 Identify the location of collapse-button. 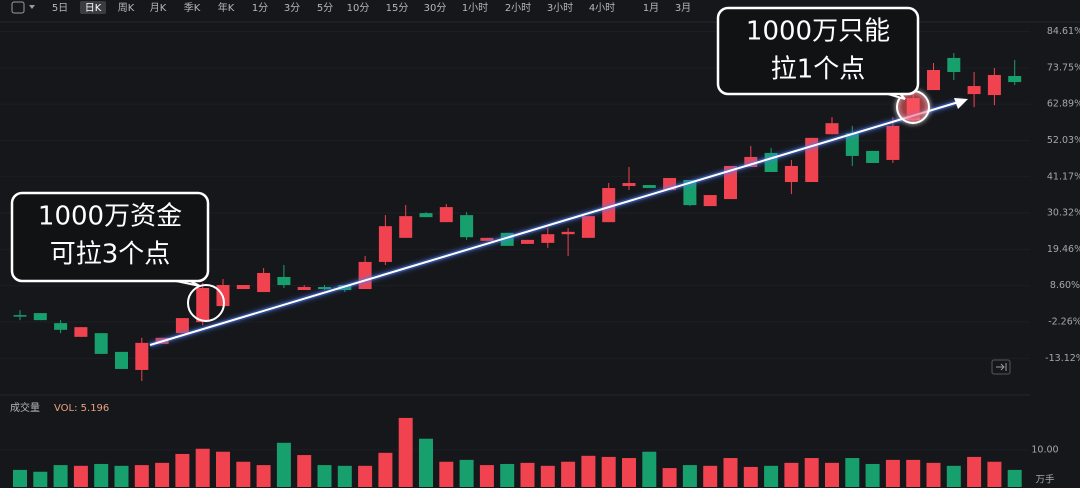
(1001, 367).